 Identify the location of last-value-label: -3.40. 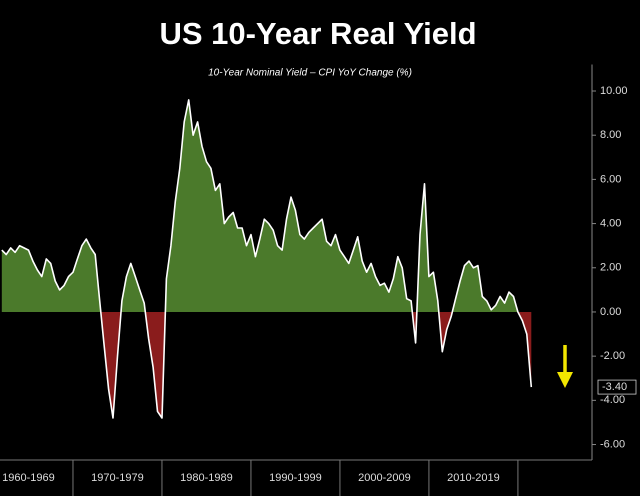
(614, 387).